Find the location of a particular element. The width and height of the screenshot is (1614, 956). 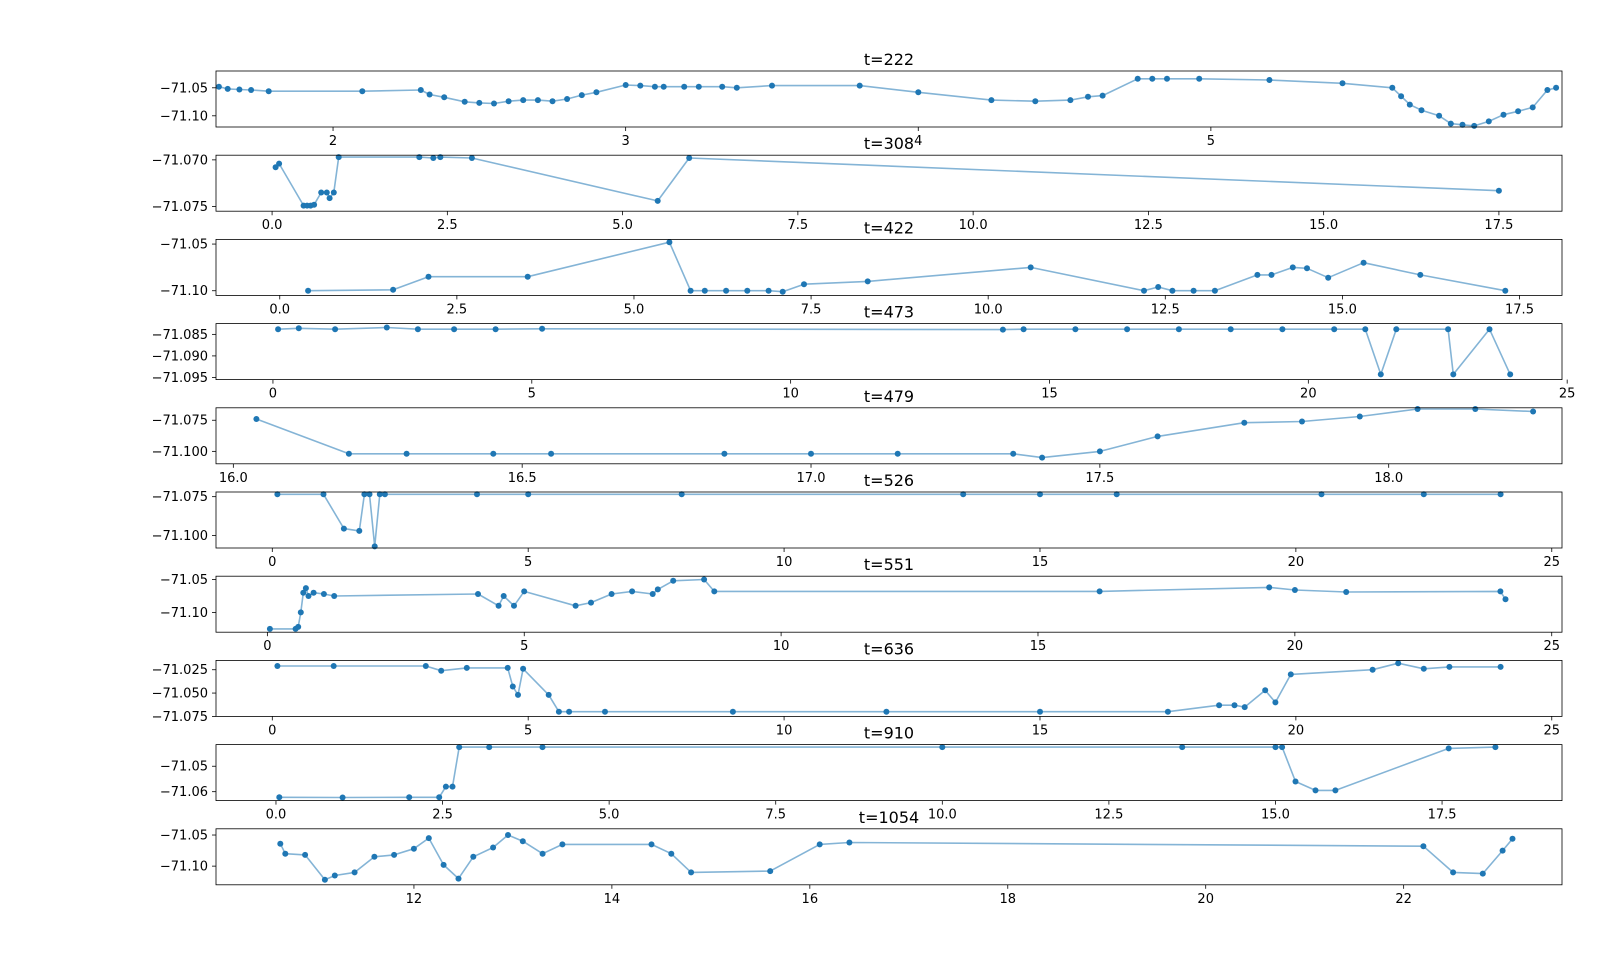

y-tick-label: −71.05 is located at coordinates (184, 836).